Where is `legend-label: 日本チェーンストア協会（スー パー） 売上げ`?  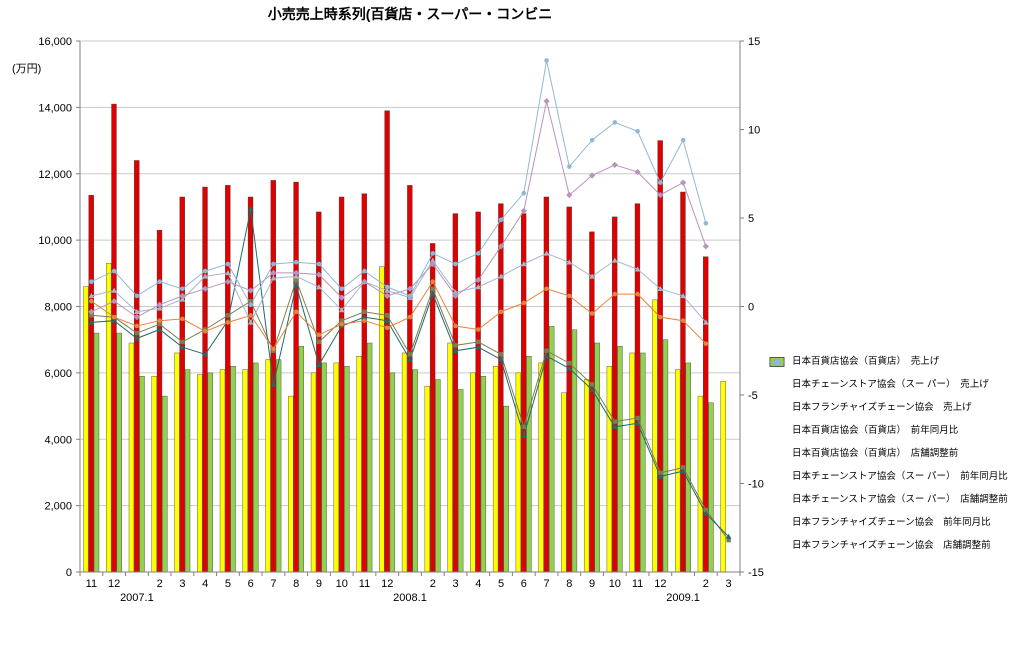 legend-label: 日本チェーンストア協会（スー パー） 売上げ is located at coordinates (890, 384).